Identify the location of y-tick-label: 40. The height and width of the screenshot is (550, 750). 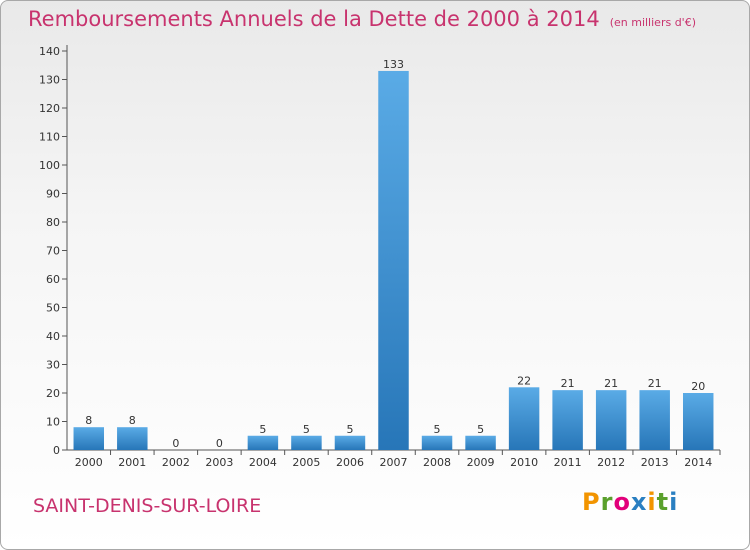
(53, 336).